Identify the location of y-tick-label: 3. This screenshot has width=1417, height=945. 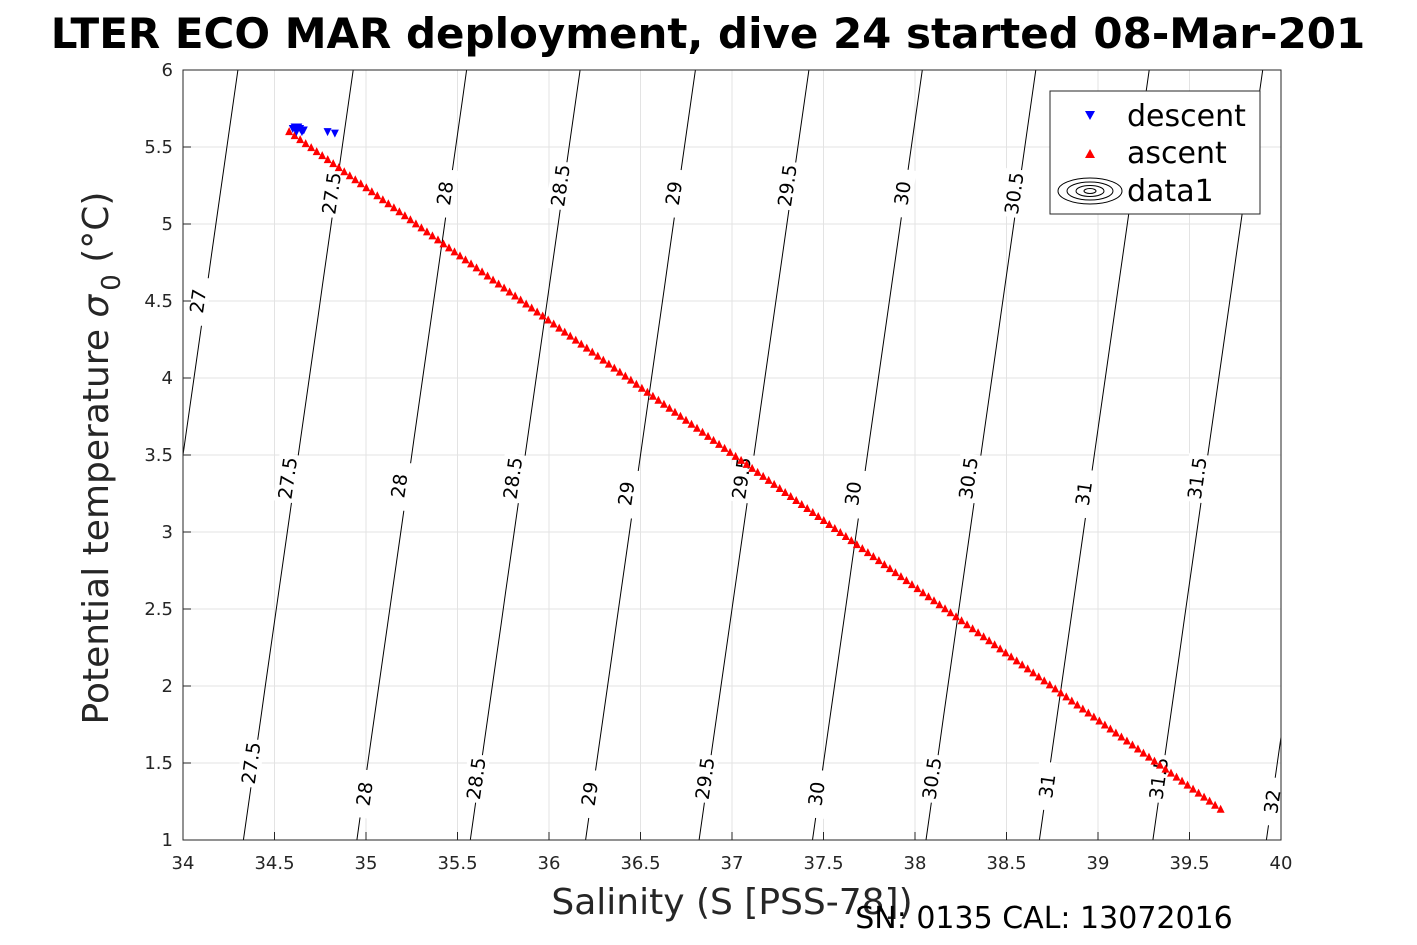
(167, 532).